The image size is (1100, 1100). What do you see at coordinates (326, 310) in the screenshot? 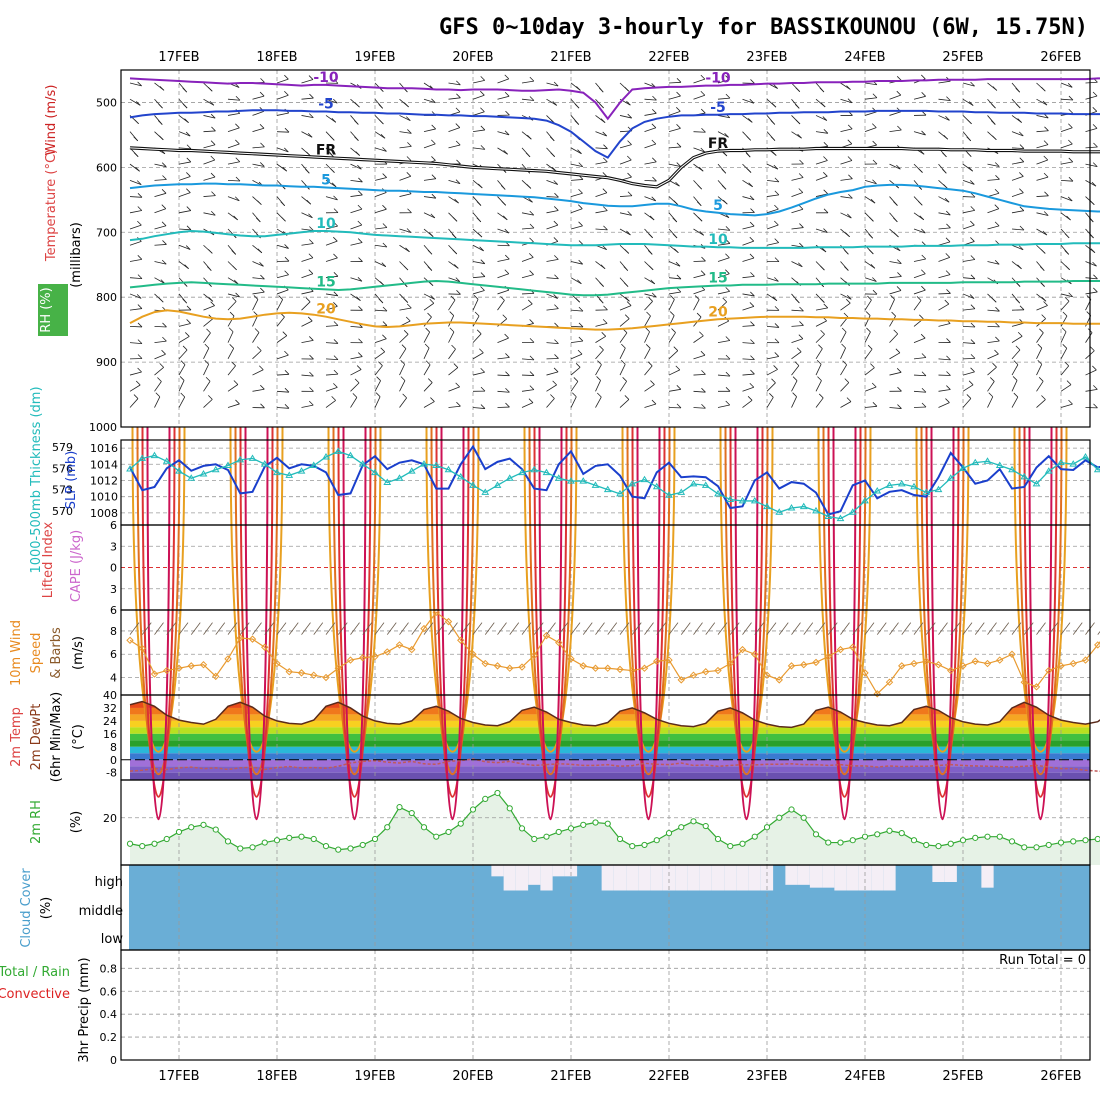
I see `isotherm-label: 20` at bounding box center [326, 310].